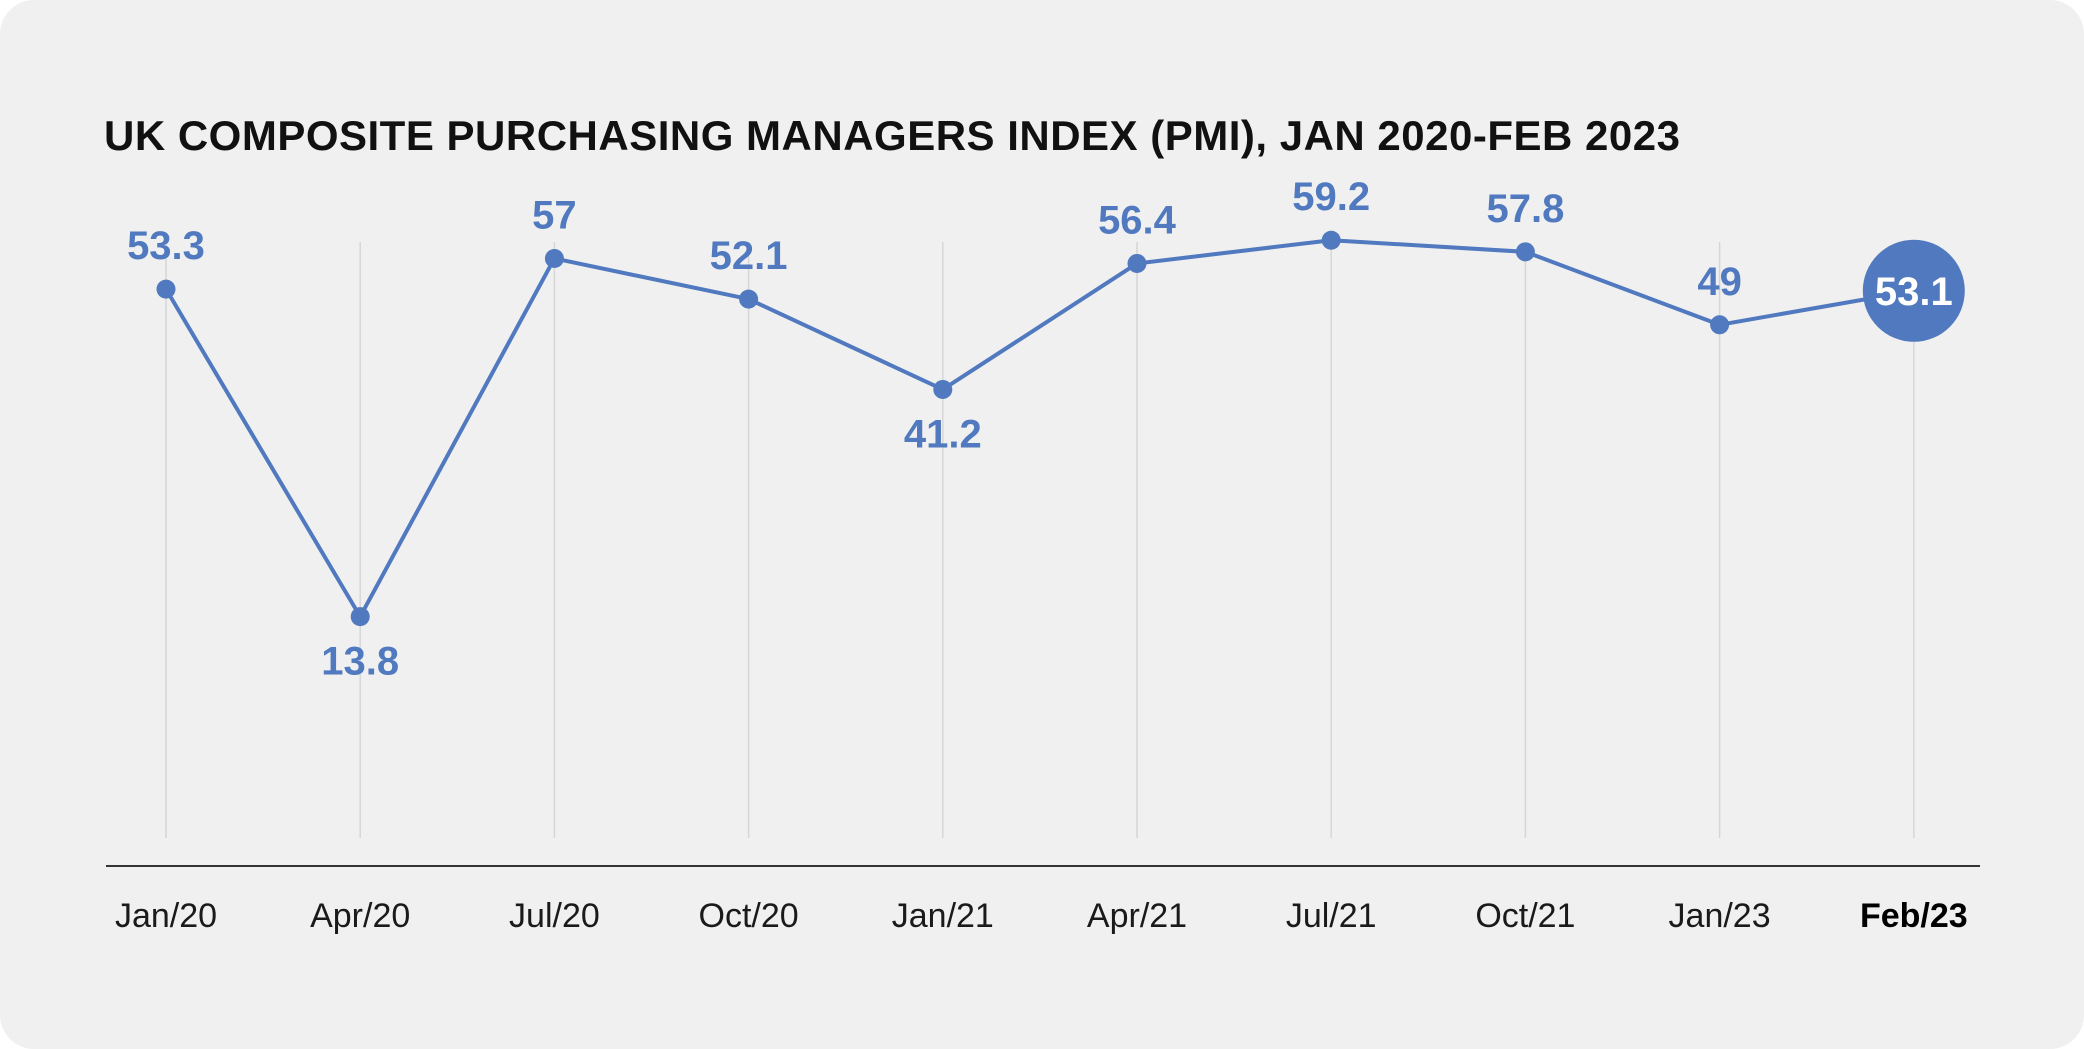 This screenshot has height=1049, width=2084. Describe the element at coordinates (360, 916) in the screenshot. I see `x-tick-label: Apr/20` at that location.